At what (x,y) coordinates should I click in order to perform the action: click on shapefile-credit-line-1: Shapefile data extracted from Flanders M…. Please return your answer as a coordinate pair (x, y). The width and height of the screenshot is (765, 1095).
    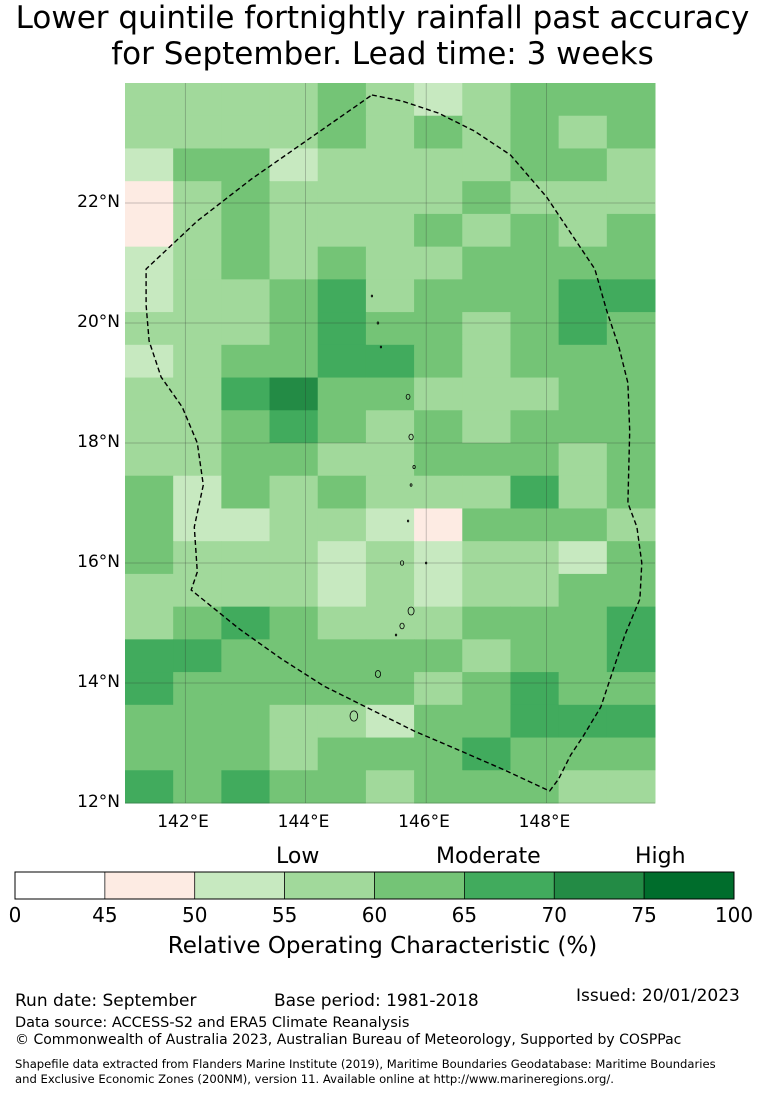
    Looking at the image, I should click on (365, 1064).